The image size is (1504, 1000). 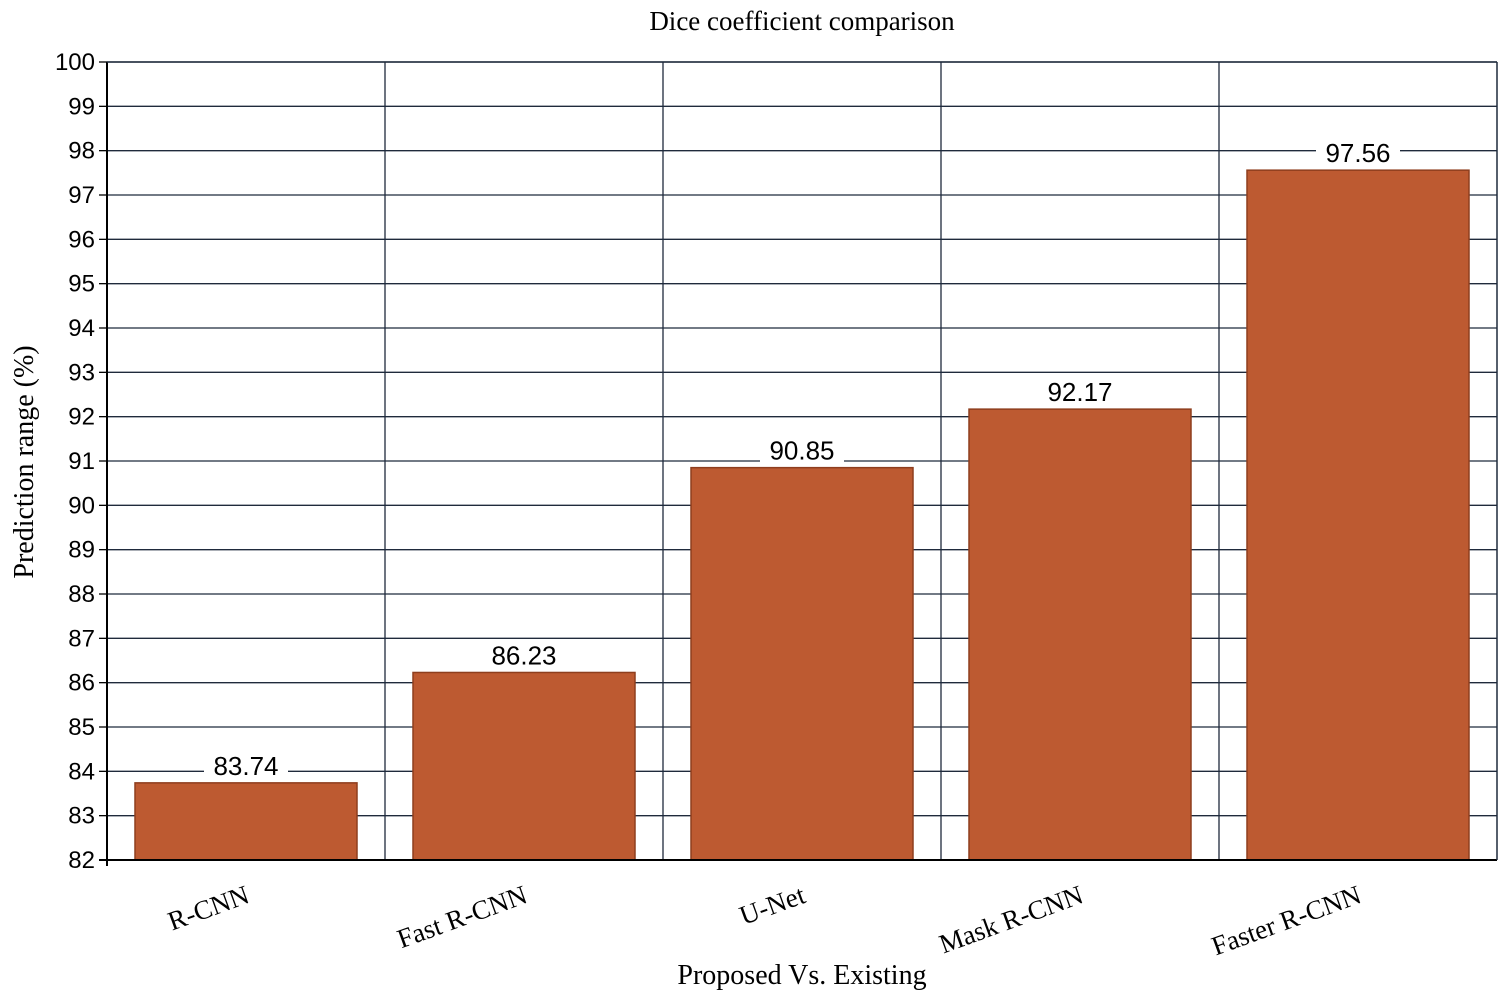 What do you see at coordinates (462, 916) in the screenshot?
I see `x-tick-label: Fast R-CNN` at bounding box center [462, 916].